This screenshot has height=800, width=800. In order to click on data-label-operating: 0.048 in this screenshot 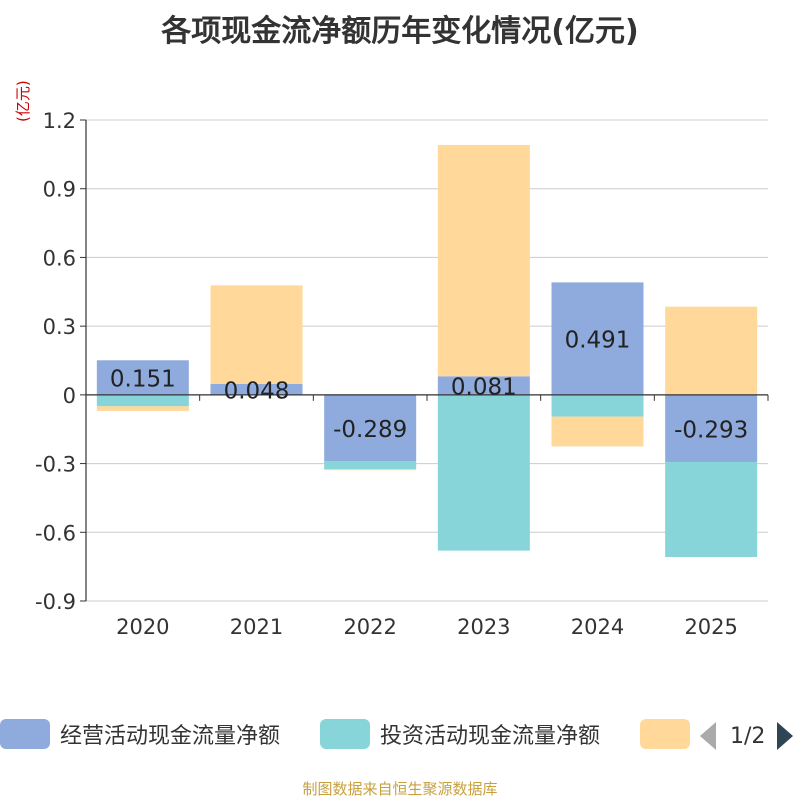, I will do `click(257, 391)`.